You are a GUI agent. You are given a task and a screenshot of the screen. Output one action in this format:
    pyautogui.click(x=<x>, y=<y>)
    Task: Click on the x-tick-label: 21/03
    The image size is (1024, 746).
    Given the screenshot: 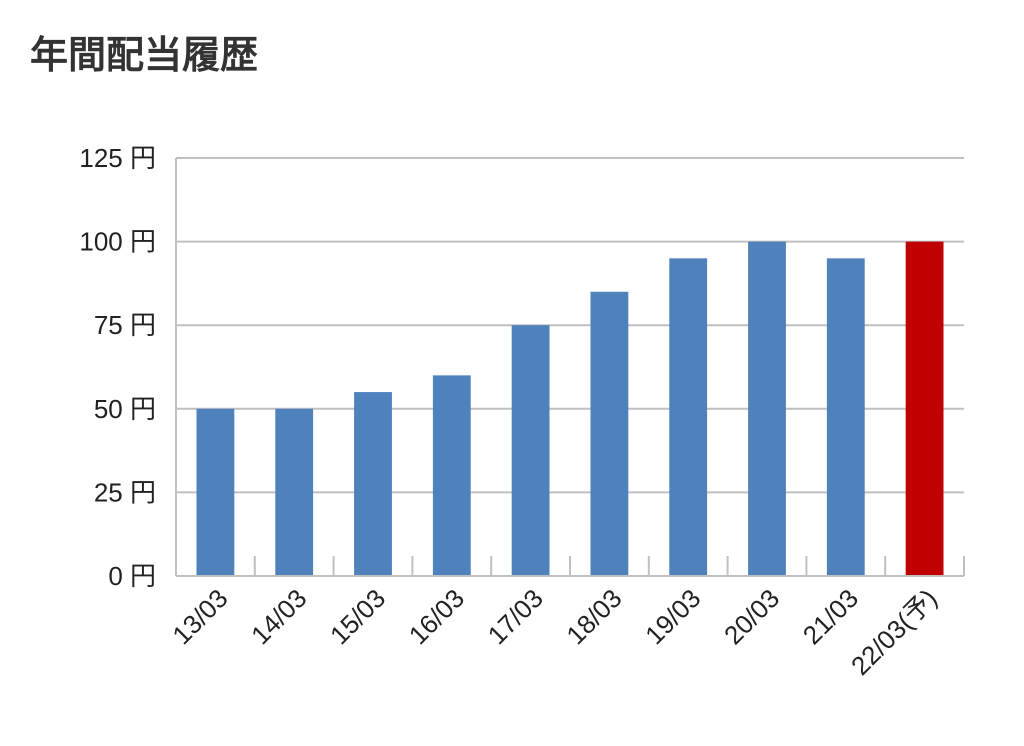 What is the action you would take?
    pyautogui.click(x=830, y=616)
    